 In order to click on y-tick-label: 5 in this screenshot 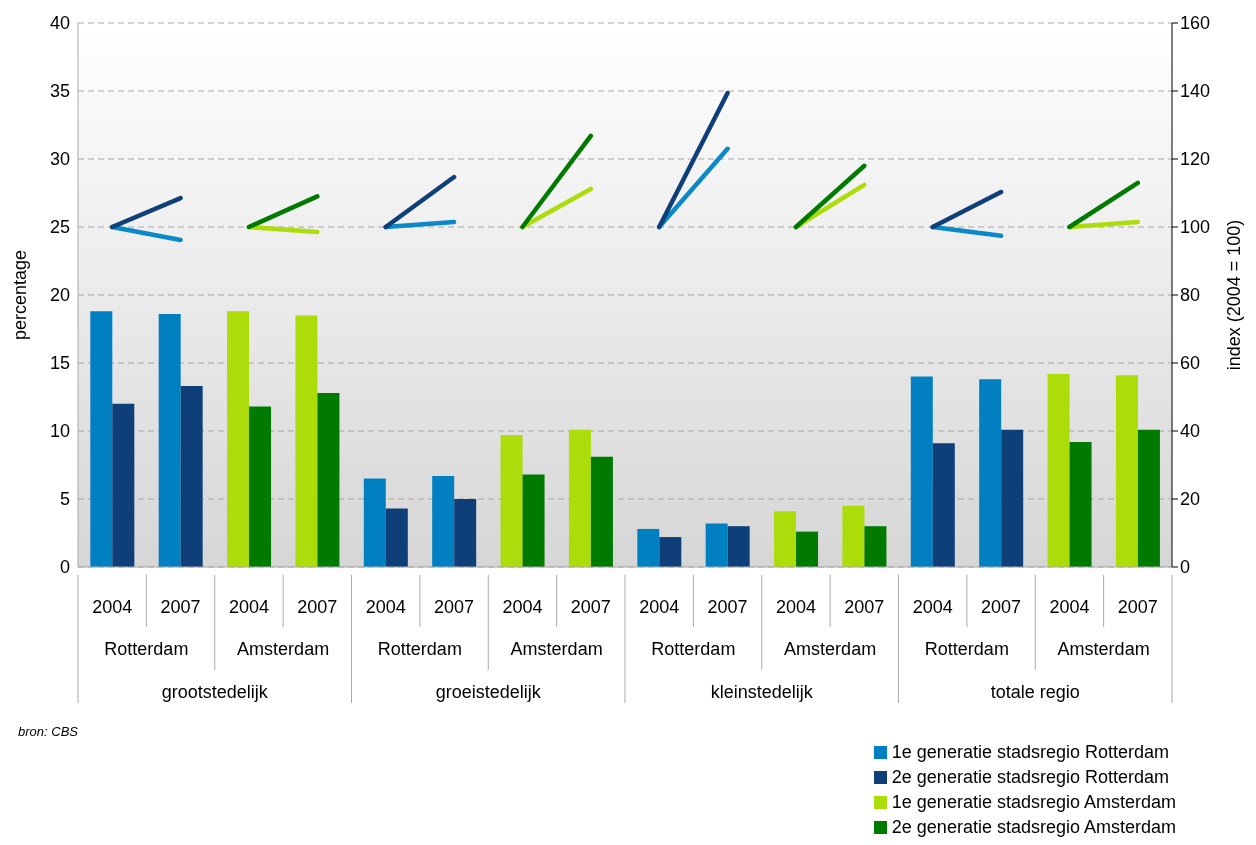, I will do `click(64, 499)`.